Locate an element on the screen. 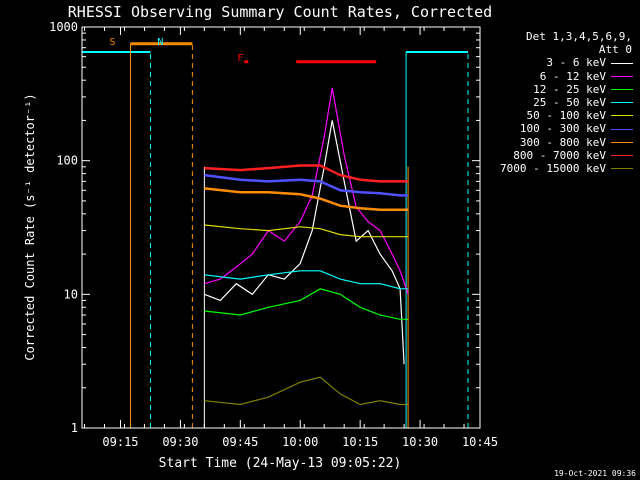 This screenshot has width=640, height=480. legend-label: 25 - 50 keV is located at coordinates (569, 103).